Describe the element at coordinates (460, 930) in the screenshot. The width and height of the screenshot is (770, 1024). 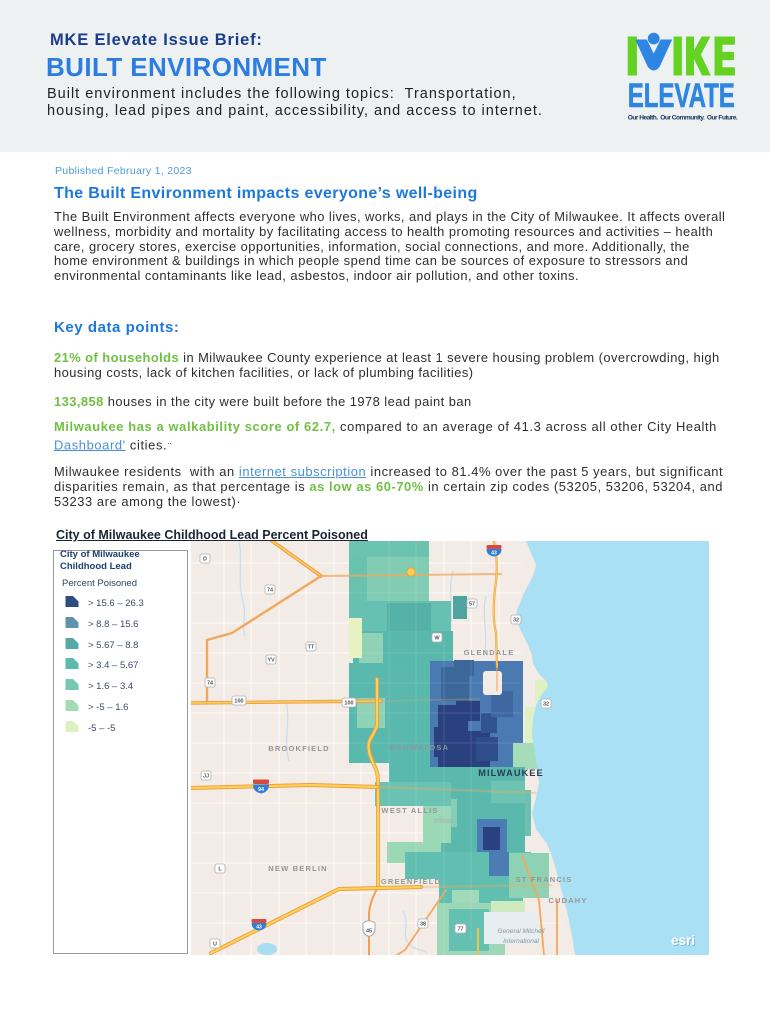
I see `svg-text: 77` at that location.